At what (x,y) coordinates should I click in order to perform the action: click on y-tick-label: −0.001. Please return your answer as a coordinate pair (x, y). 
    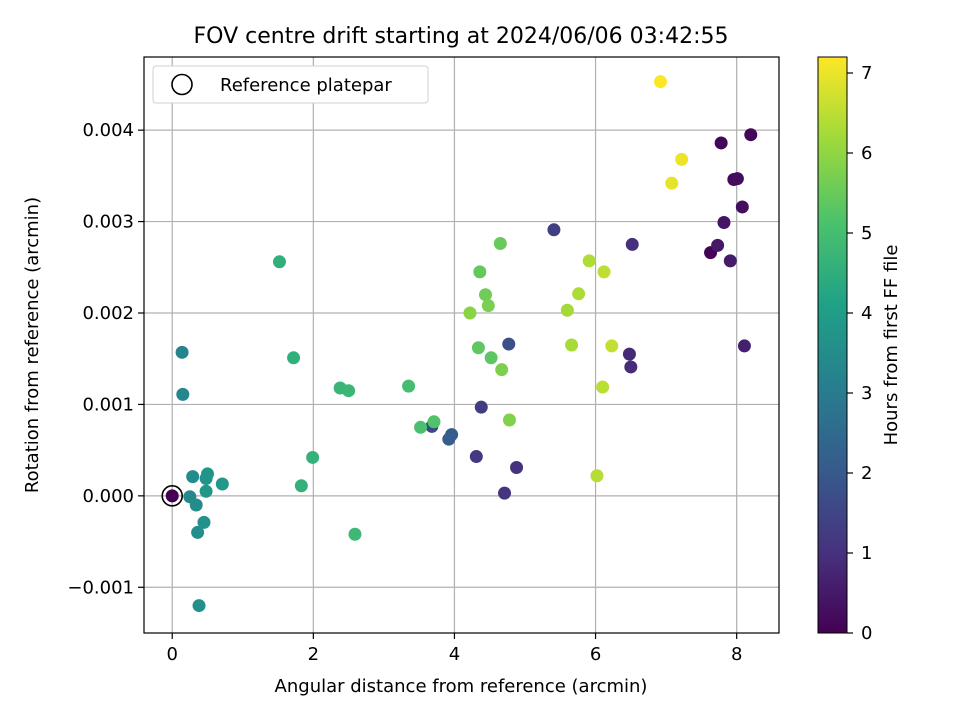
    Looking at the image, I should click on (100, 587).